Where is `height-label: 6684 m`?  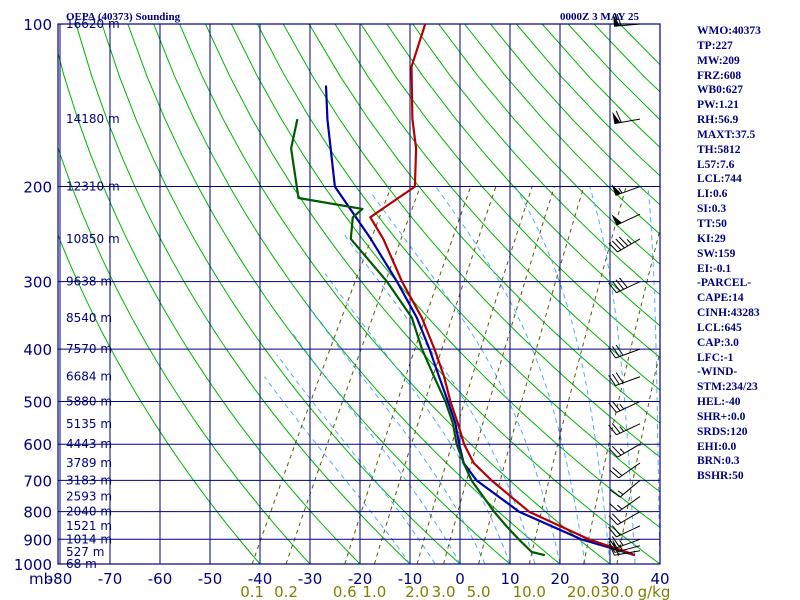
height-label: 6684 m is located at coordinates (89, 377).